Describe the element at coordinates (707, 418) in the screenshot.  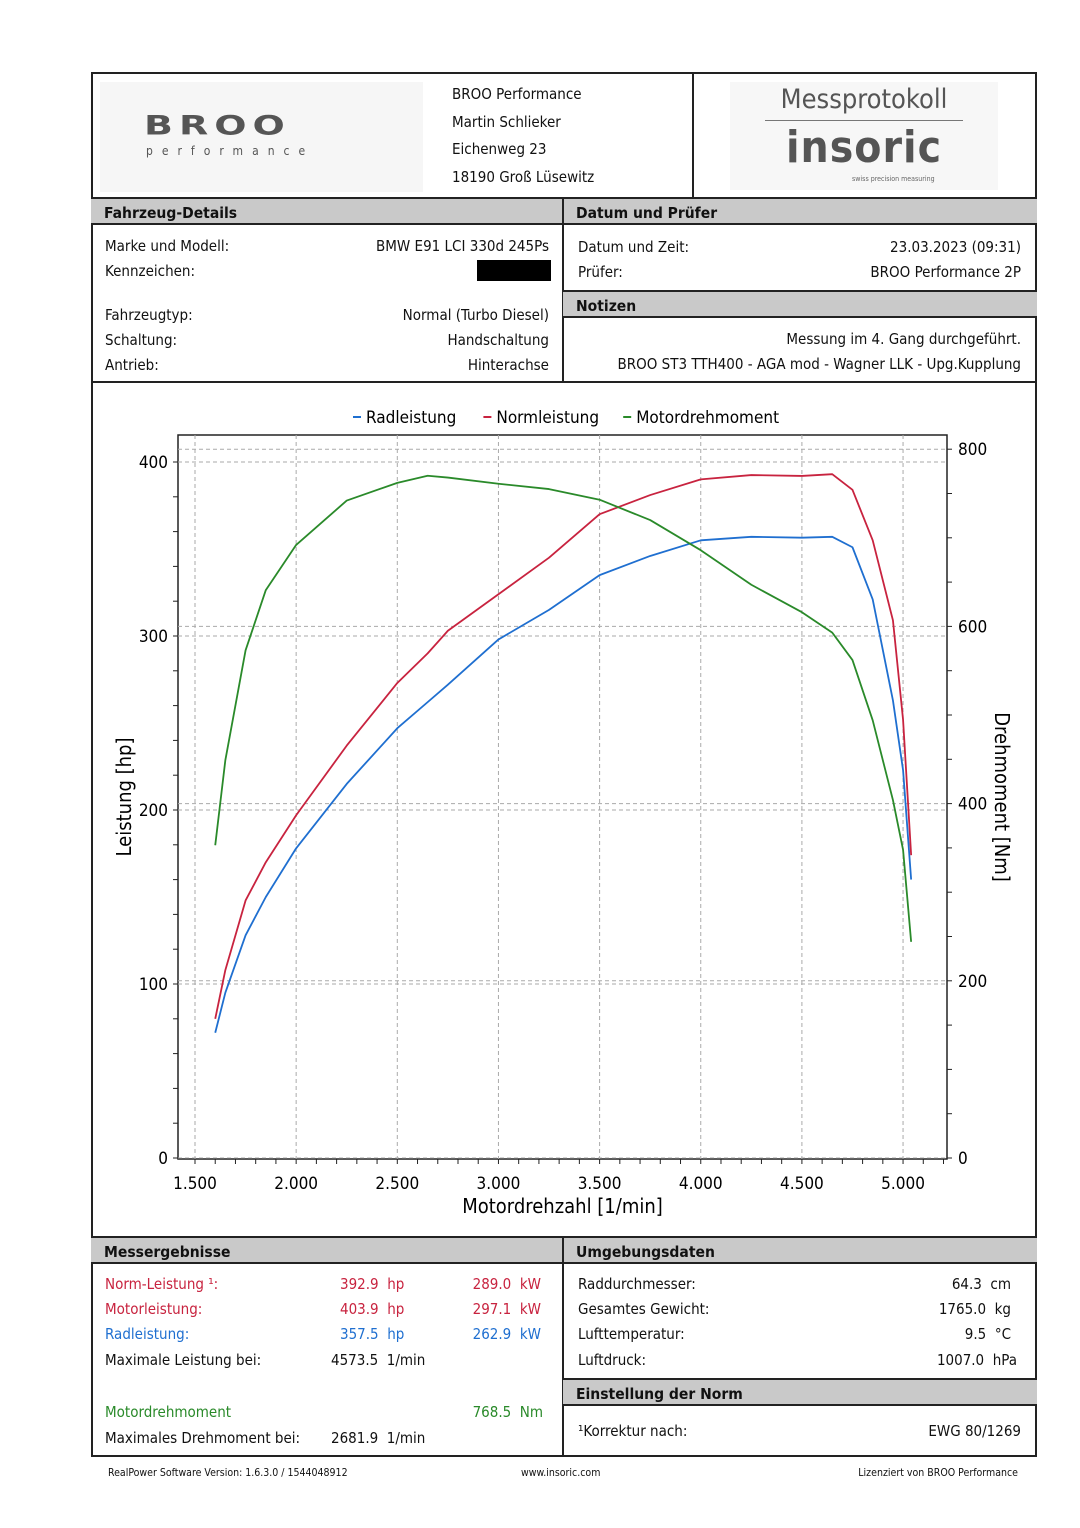
I see `legend-label: Motordrehmoment` at that location.